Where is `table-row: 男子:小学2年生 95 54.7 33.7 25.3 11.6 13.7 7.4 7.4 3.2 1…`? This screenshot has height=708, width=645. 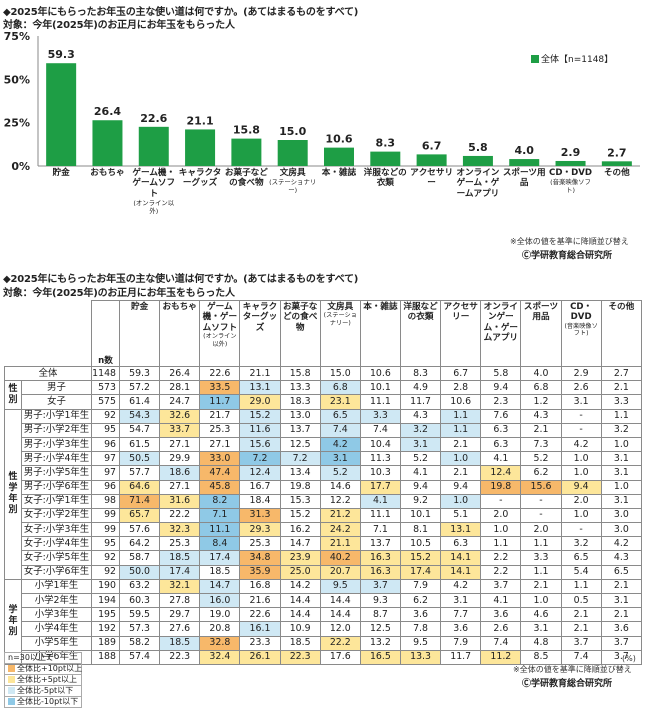
table-row: 男子:小学2年生 95 54.7 33.7 25.3 11.6 13.7 7.4 7.4 3.2 1… is located at coordinates (324, 430).